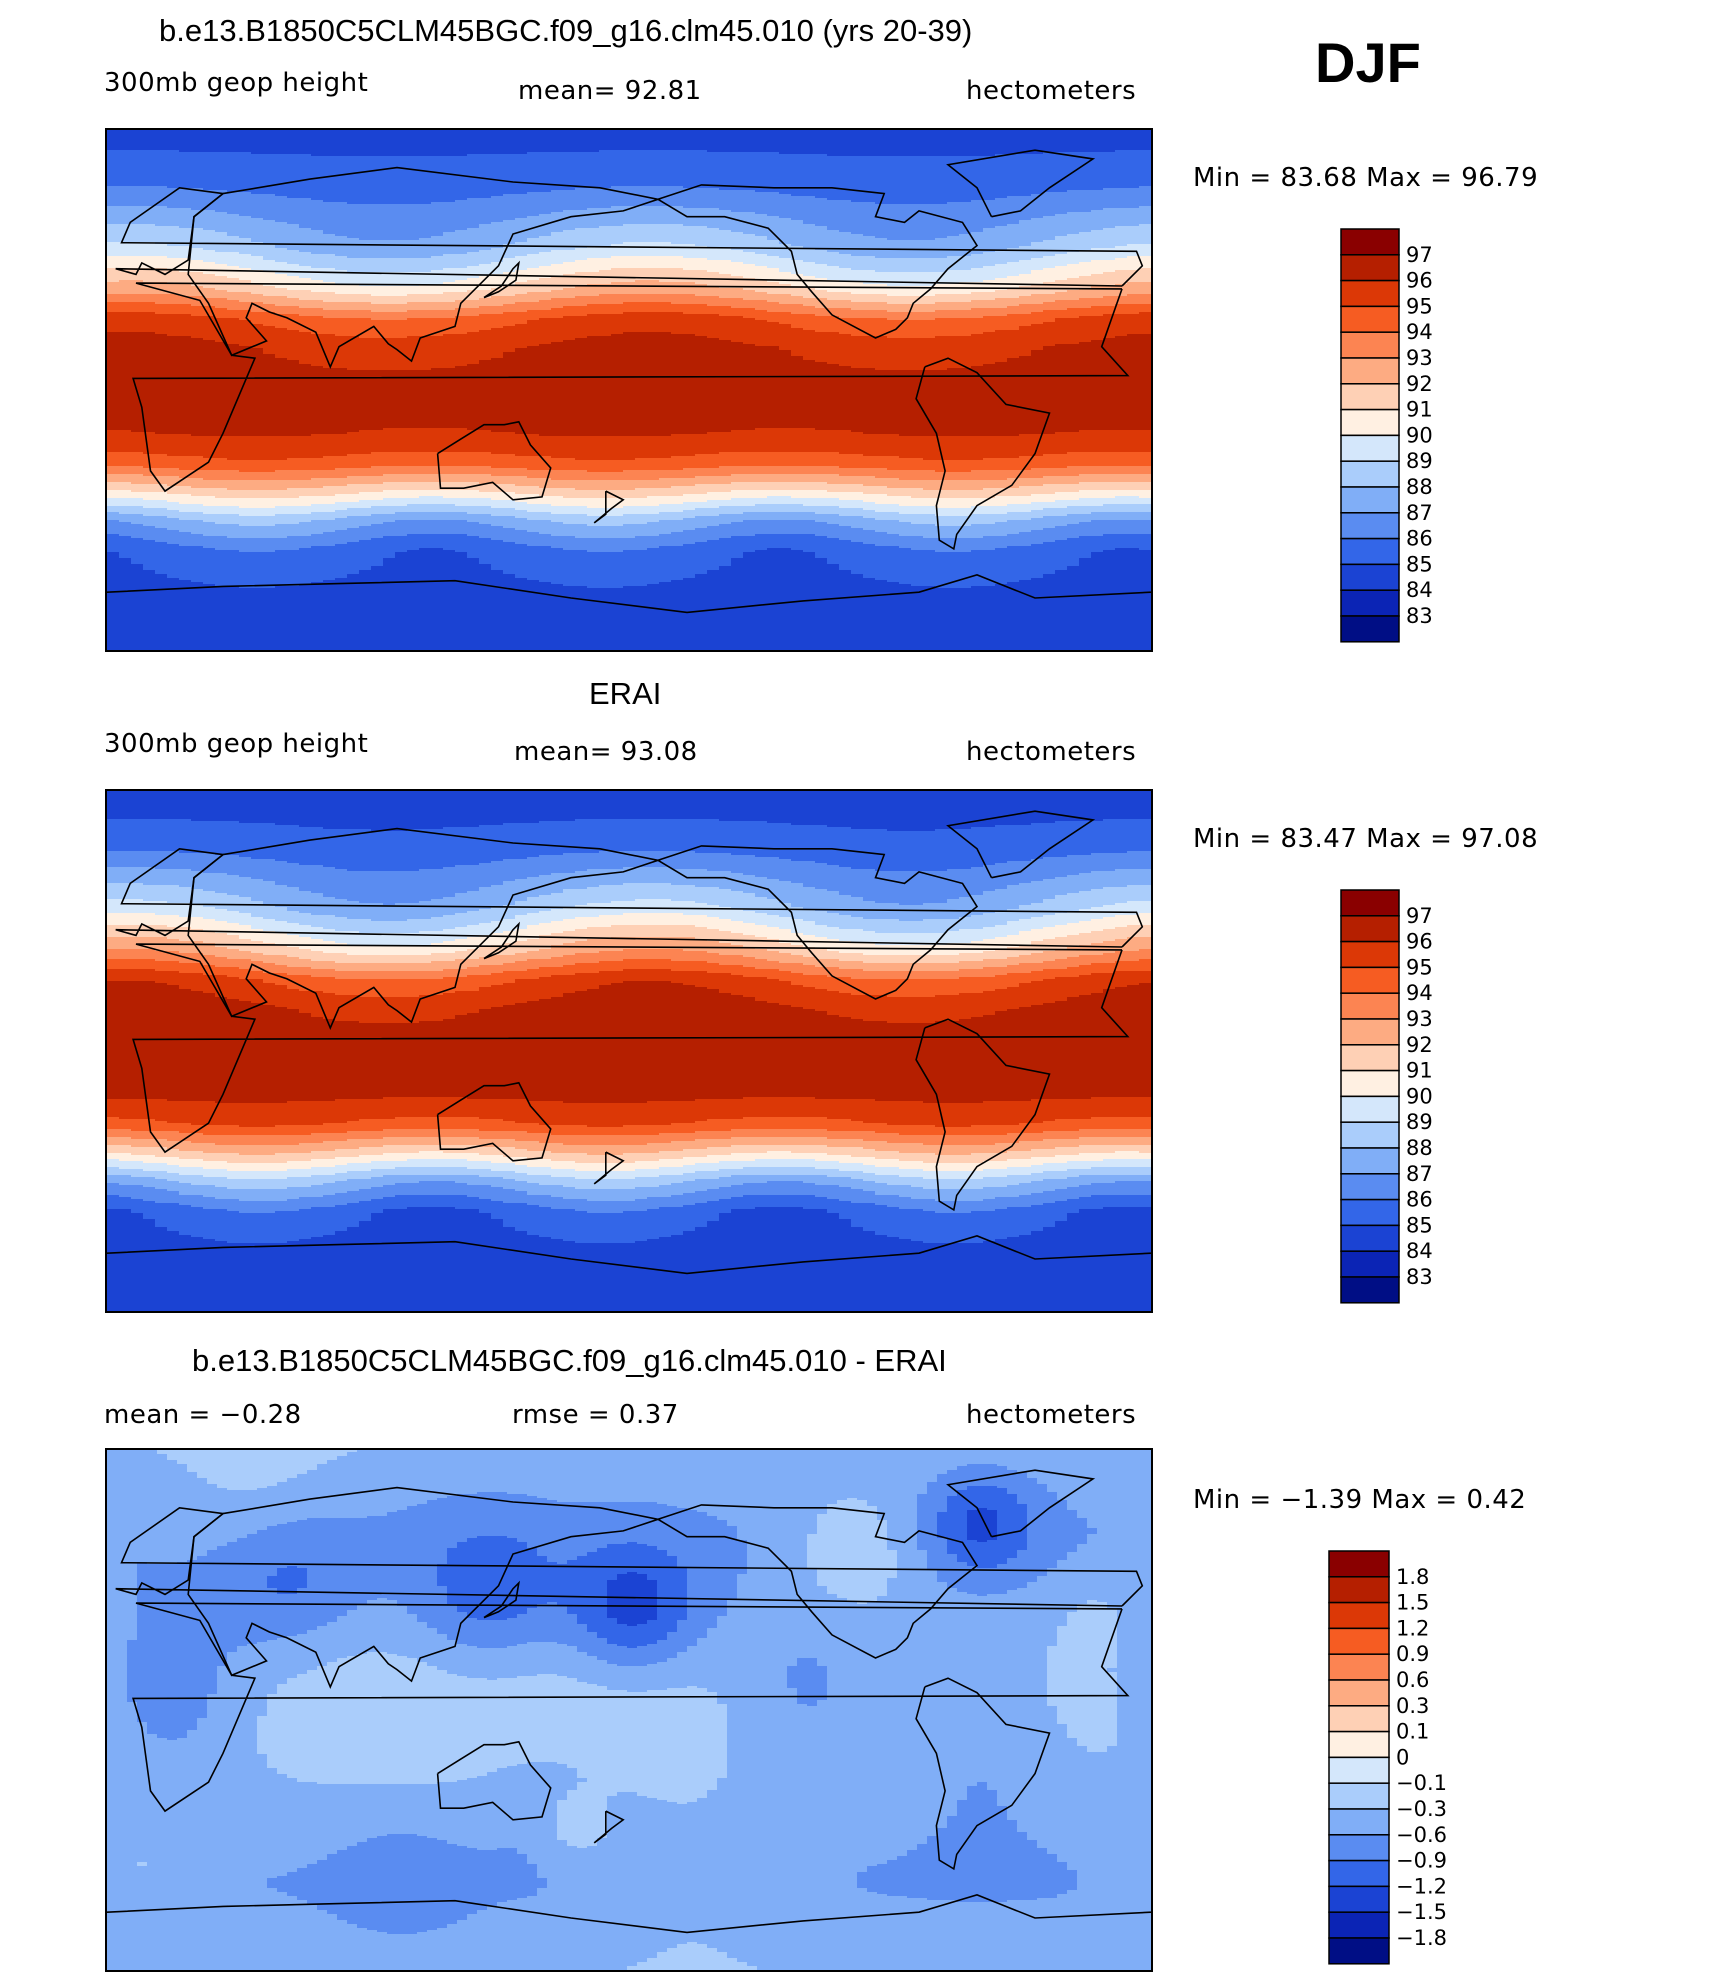  I want to click on colorbar-level-label: 0.3, so click(1412, 1706).